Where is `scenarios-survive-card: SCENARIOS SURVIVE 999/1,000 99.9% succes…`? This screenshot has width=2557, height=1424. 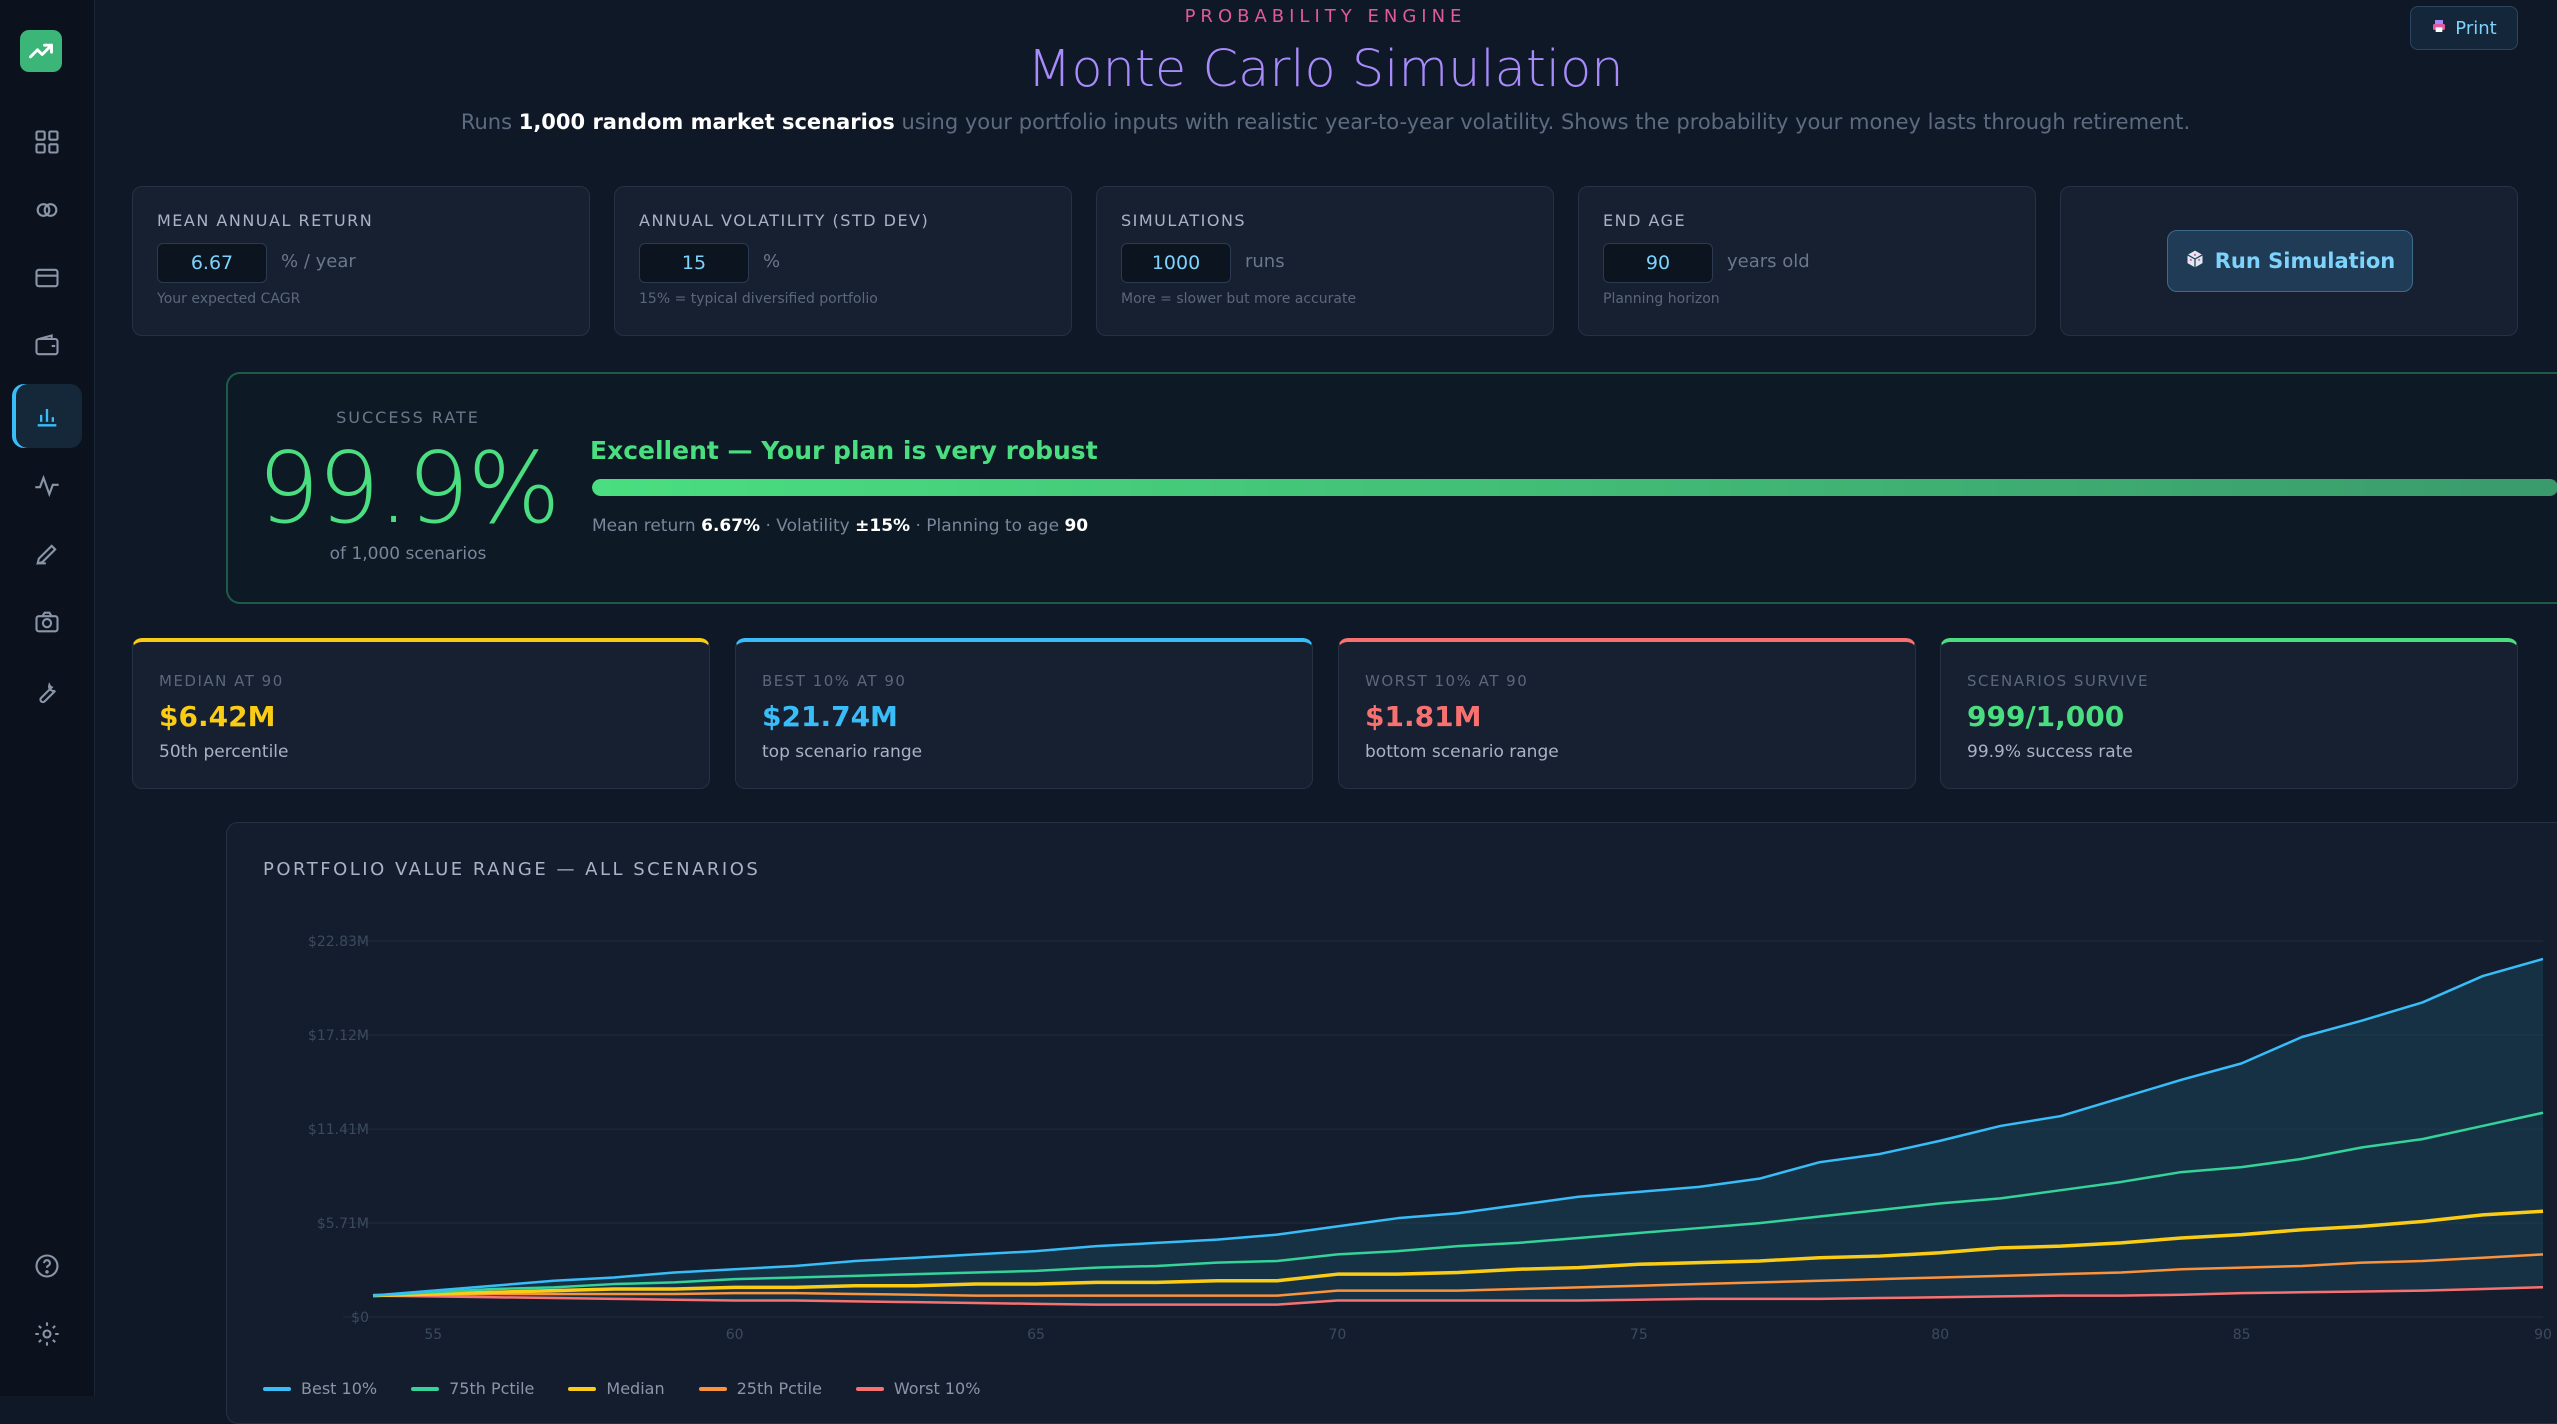 scenarios-survive-card: SCENARIOS SURVIVE 999/1,000 99.9% succes… is located at coordinates (2229, 713).